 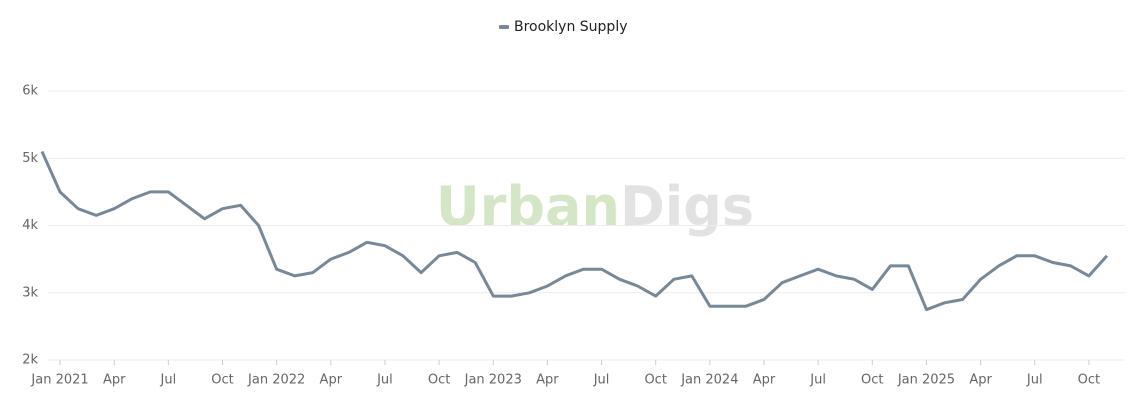 I want to click on x-tick-label: Jan 2025, so click(x=926, y=380).